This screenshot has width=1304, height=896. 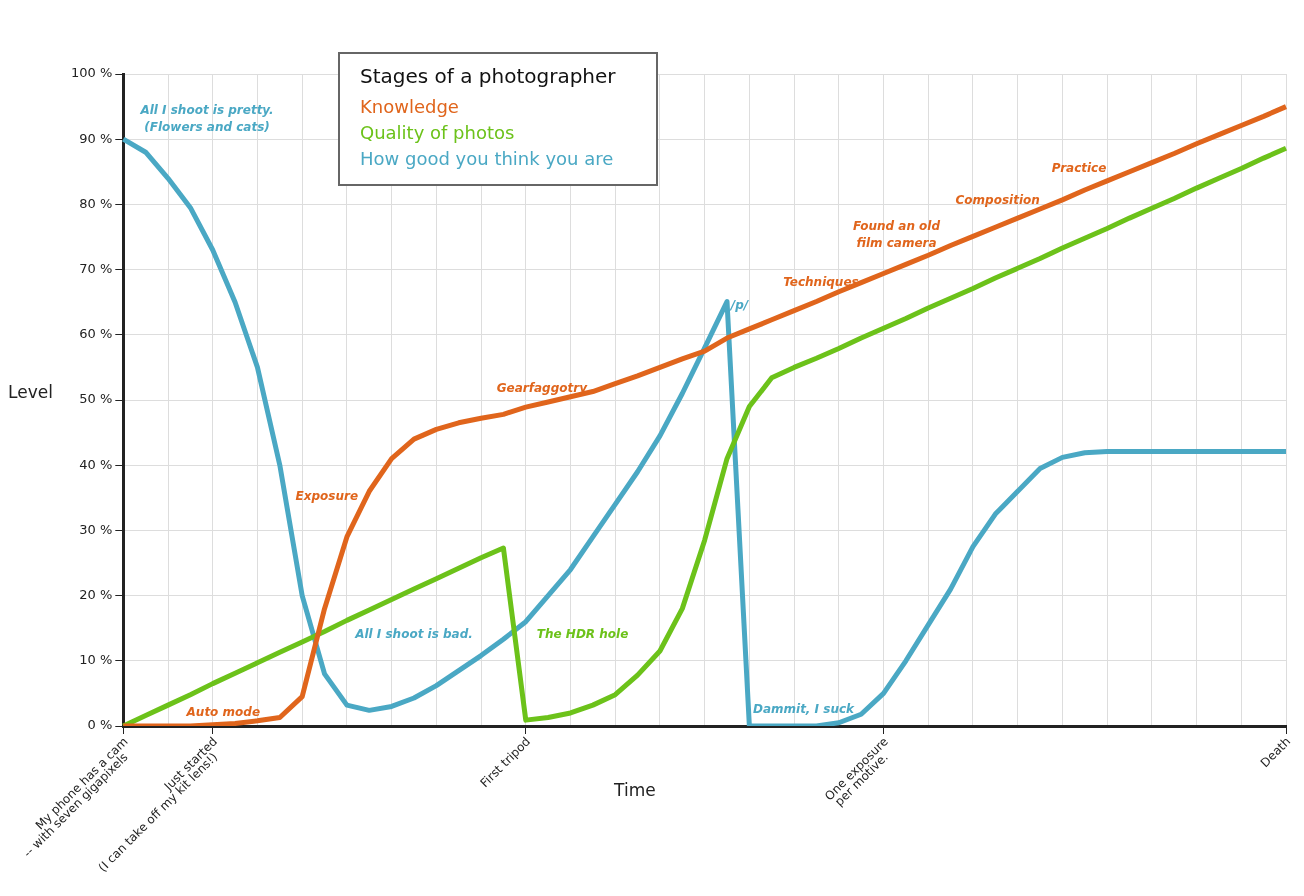 I want to click on y-tick-label: 50 %, so click(x=96, y=399).